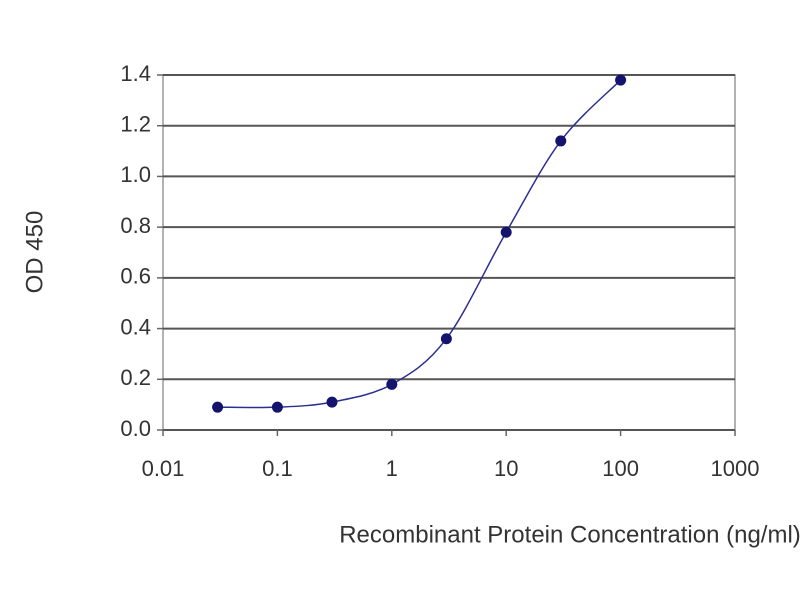 This screenshot has width=800, height=600. Describe the element at coordinates (135, 124) in the screenshot. I see `y-tick-label: 1.2` at that location.